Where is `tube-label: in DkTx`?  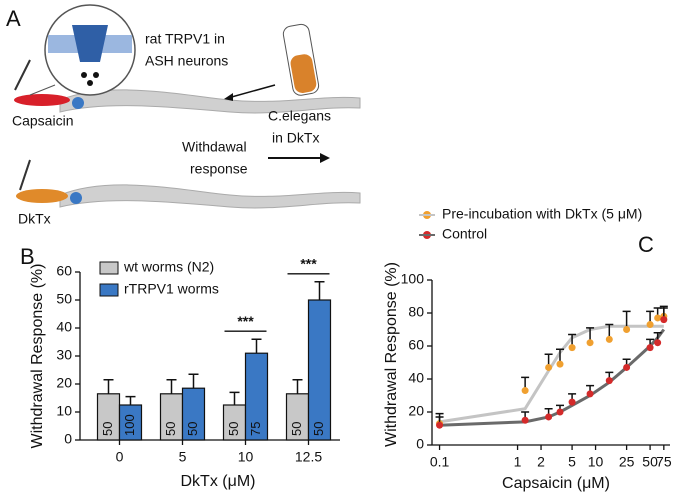 tube-label: in DkTx is located at coordinates (295, 138).